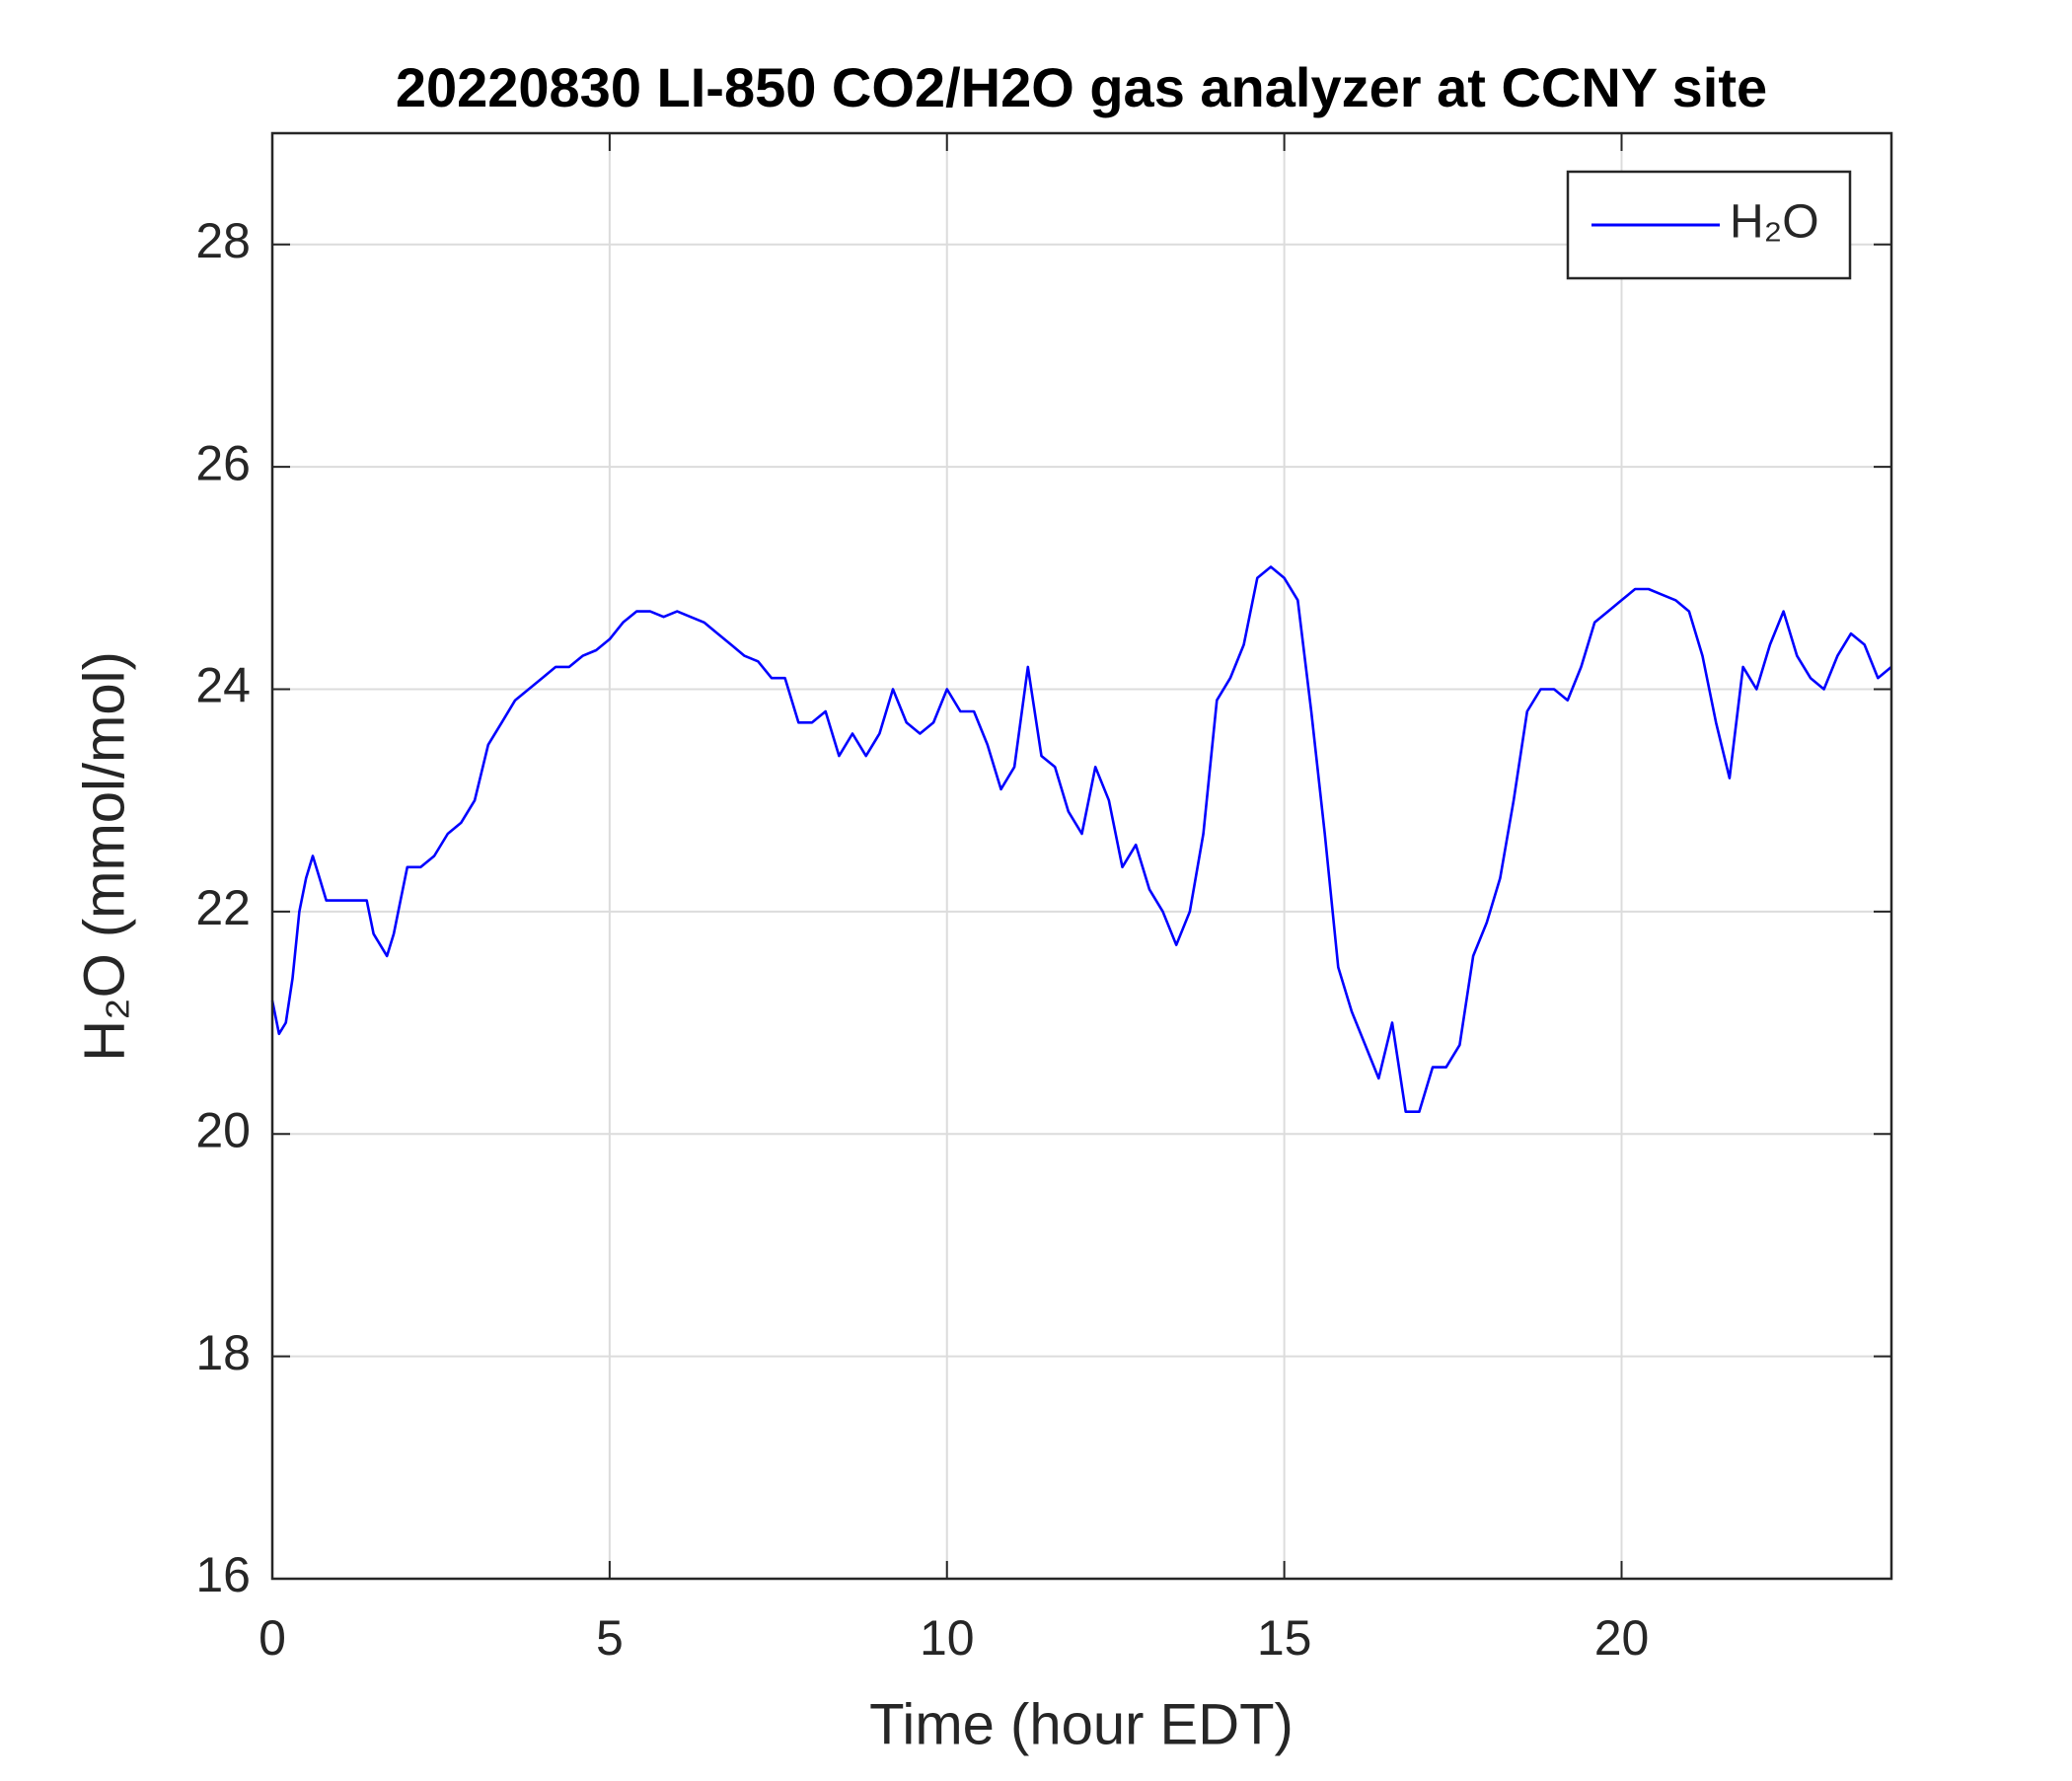  I want to click on legend-label: H₂O, so click(1774, 222).